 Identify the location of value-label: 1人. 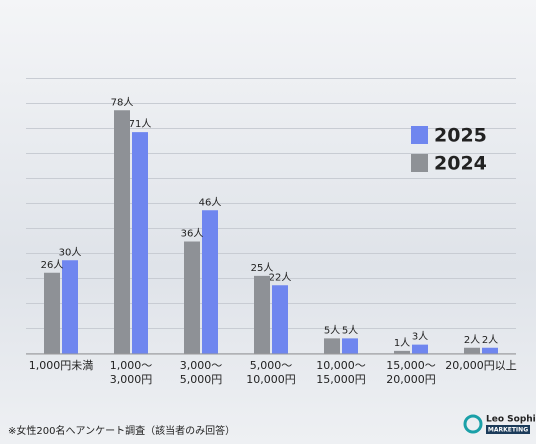
(402, 343).